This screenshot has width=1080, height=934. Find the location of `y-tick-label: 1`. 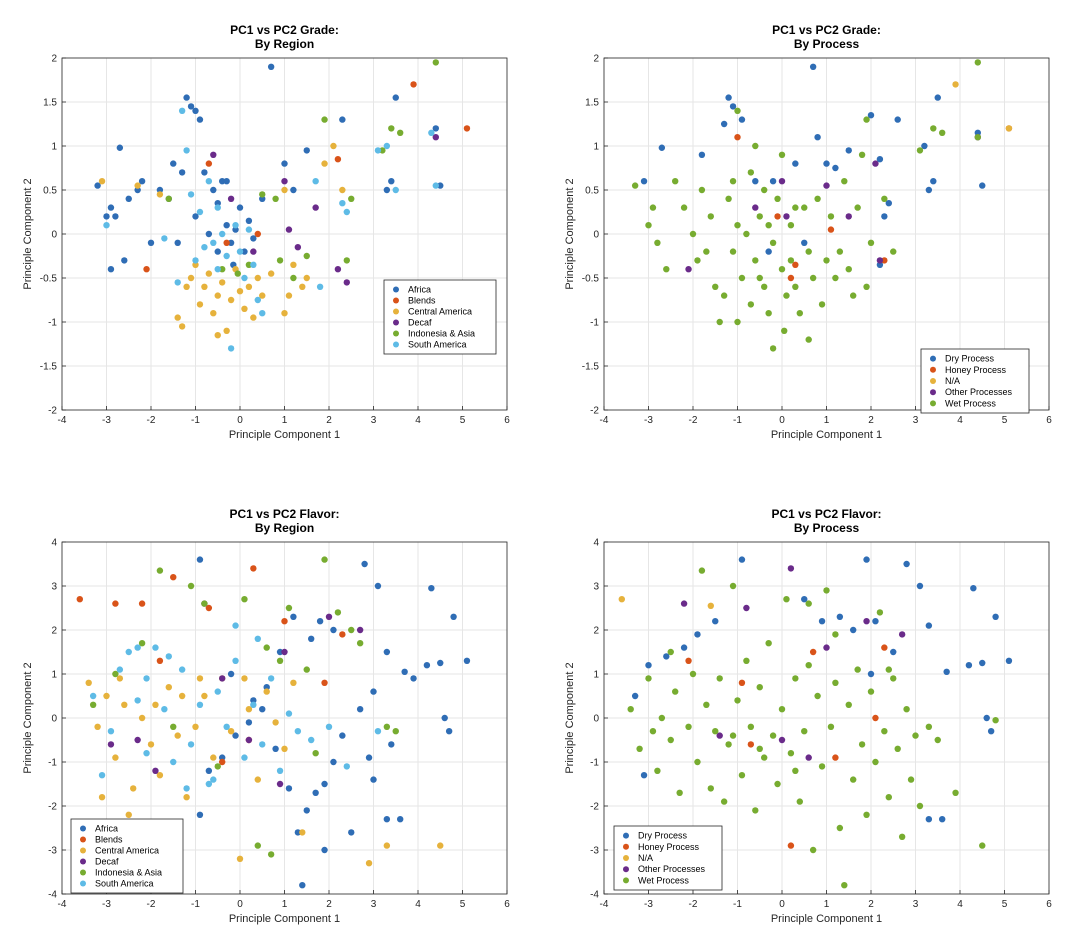

y-tick-label: 1 is located at coordinates (596, 147).